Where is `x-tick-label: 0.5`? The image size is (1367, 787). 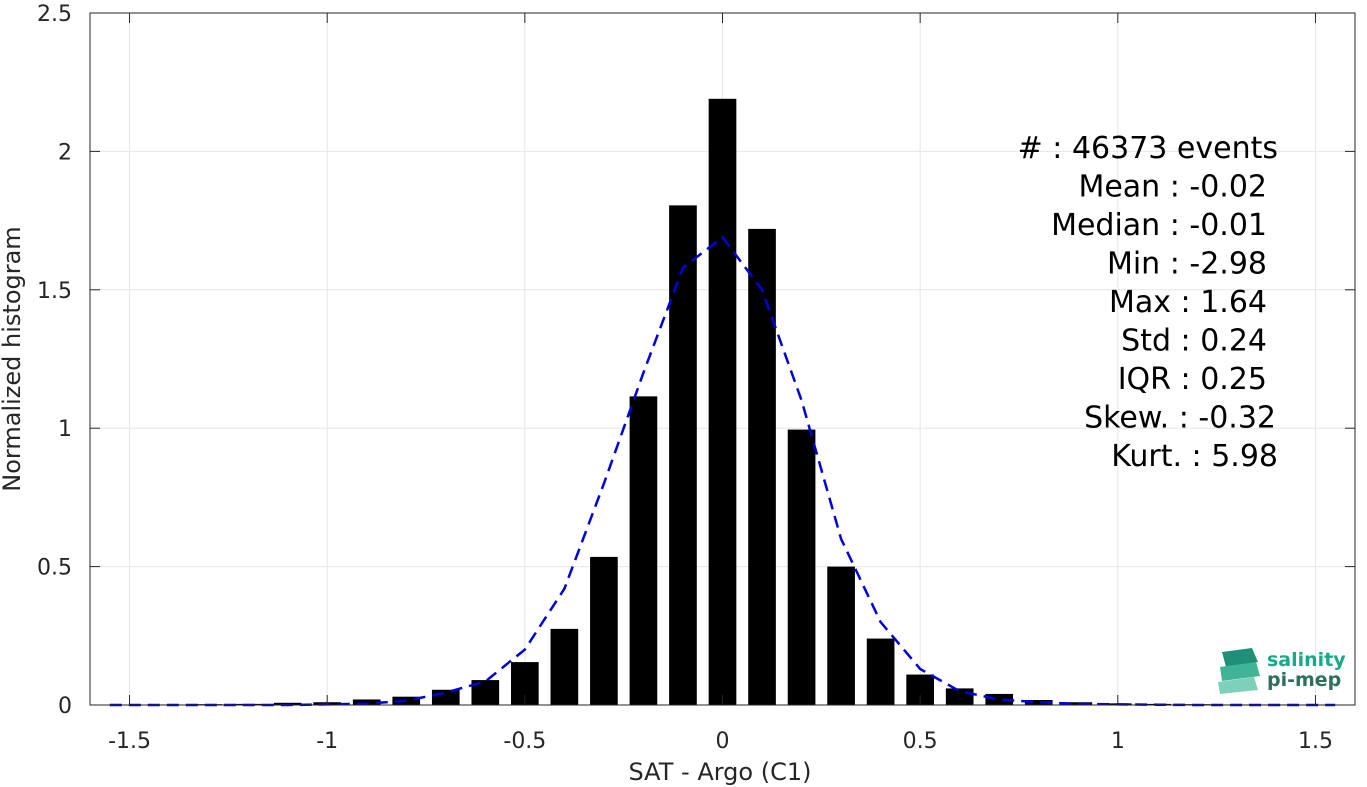
x-tick-label: 0.5 is located at coordinates (920, 741).